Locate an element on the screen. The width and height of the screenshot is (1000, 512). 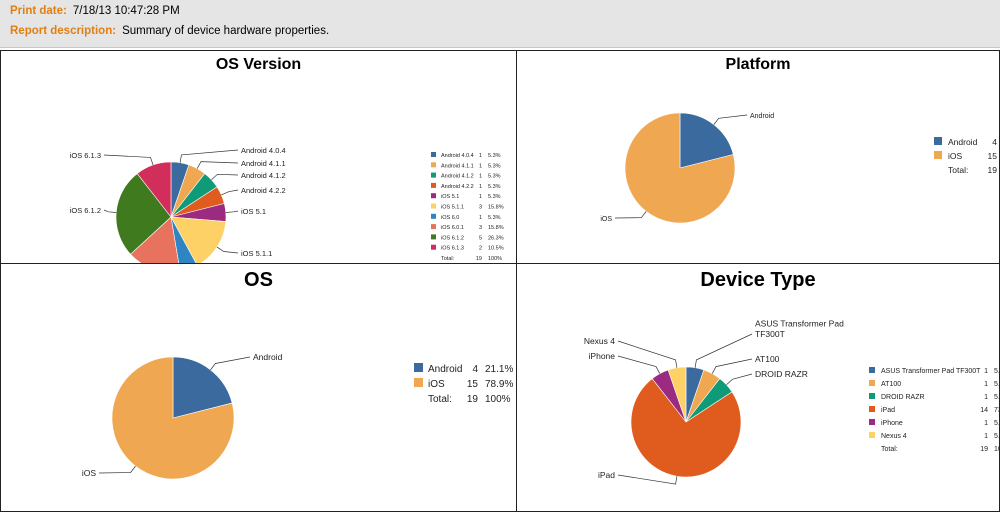
slice-label-ios: iOS is located at coordinates (89, 473).